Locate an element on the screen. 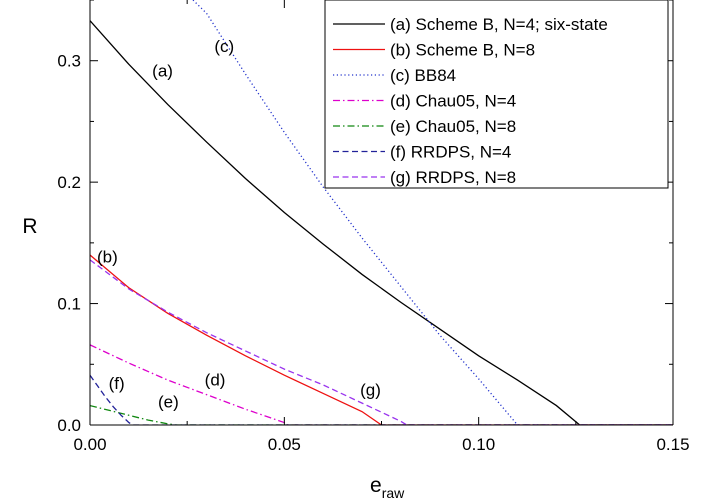 This screenshot has width=727, height=503. y-axis-label: R is located at coordinates (29, 226).